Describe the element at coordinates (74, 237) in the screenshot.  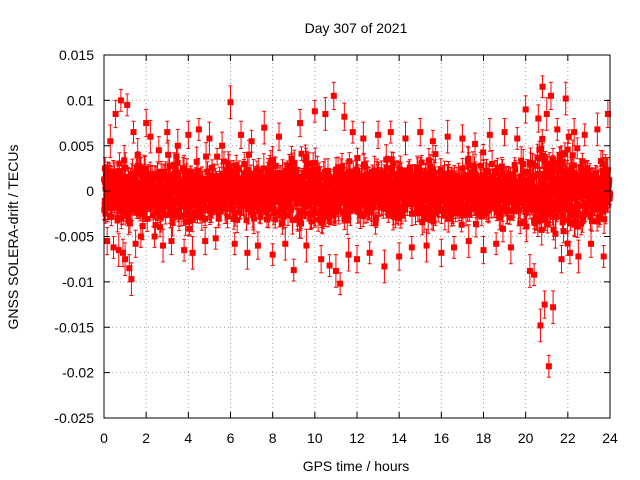
I see `y-tick-label: -0.005` at that location.